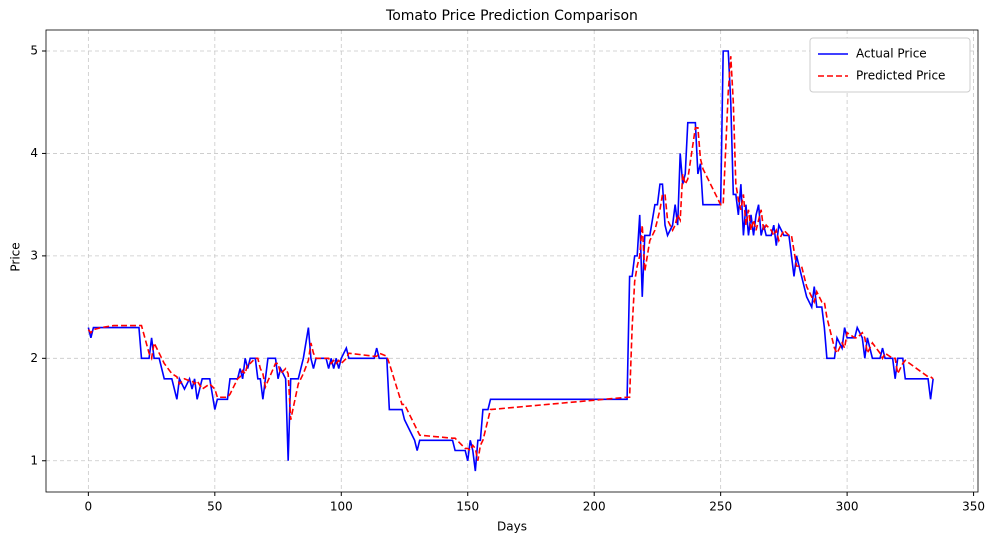 This screenshot has width=997, height=545. I want to click on x-tick-label: 350, so click(973, 507).